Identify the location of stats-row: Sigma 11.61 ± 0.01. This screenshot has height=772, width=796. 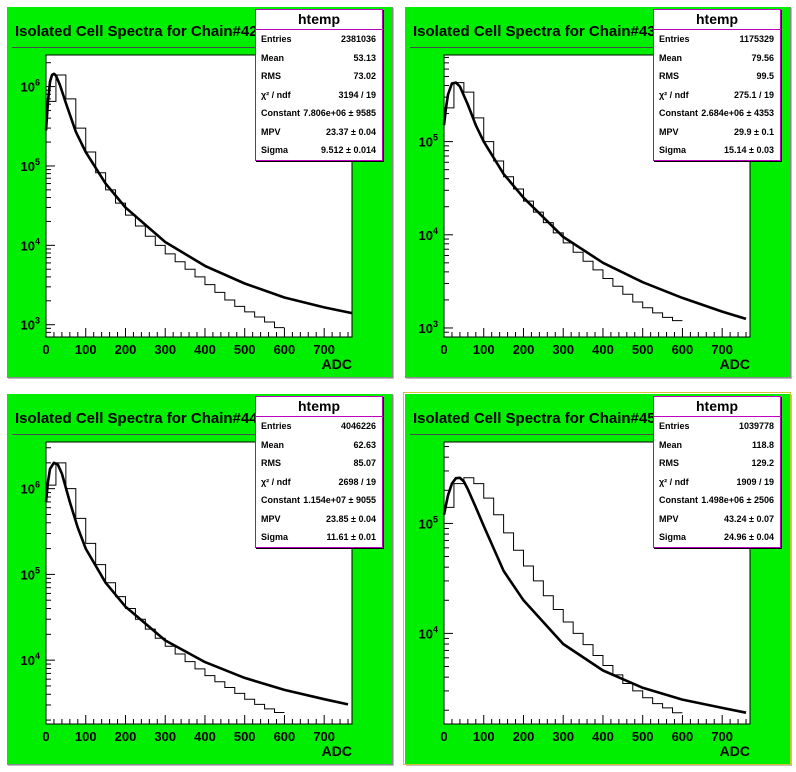
(319, 537).